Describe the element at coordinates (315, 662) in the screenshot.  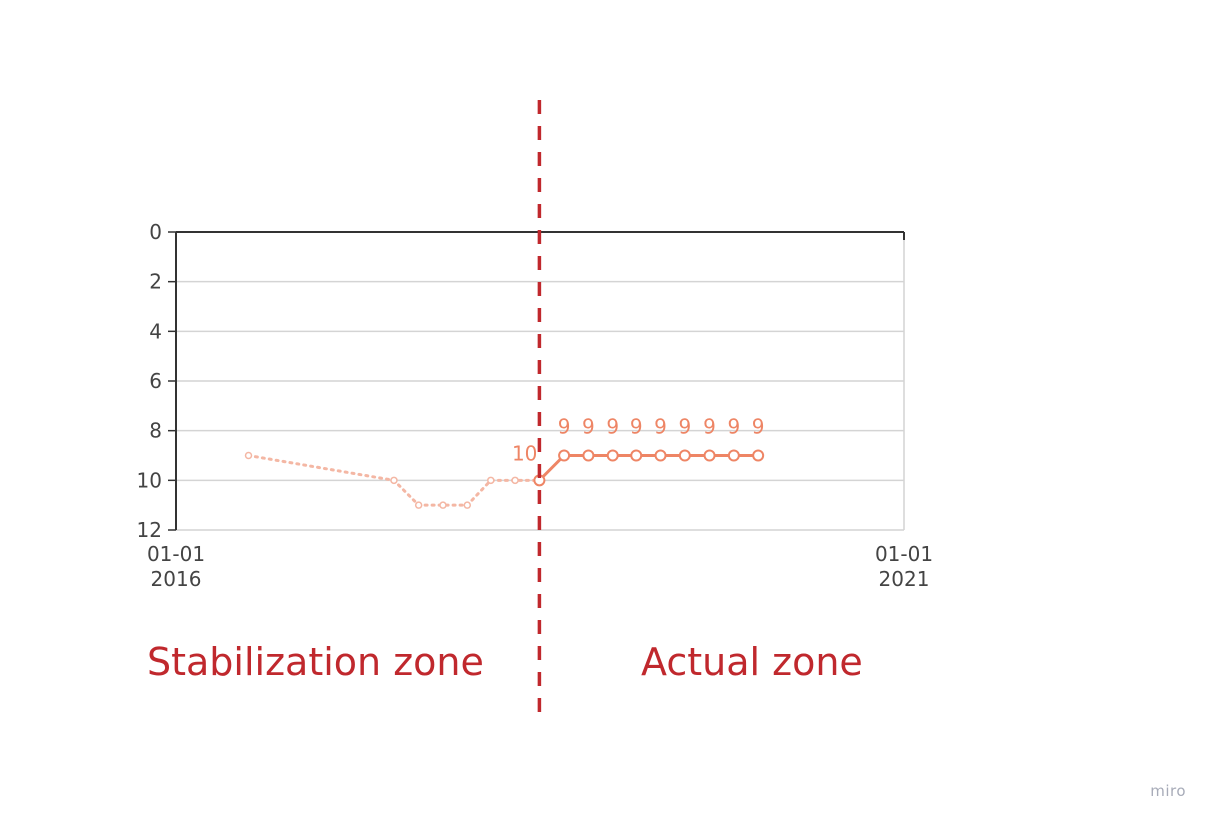
I see `stabilization-zone-label: Stabilization zone` at that location.